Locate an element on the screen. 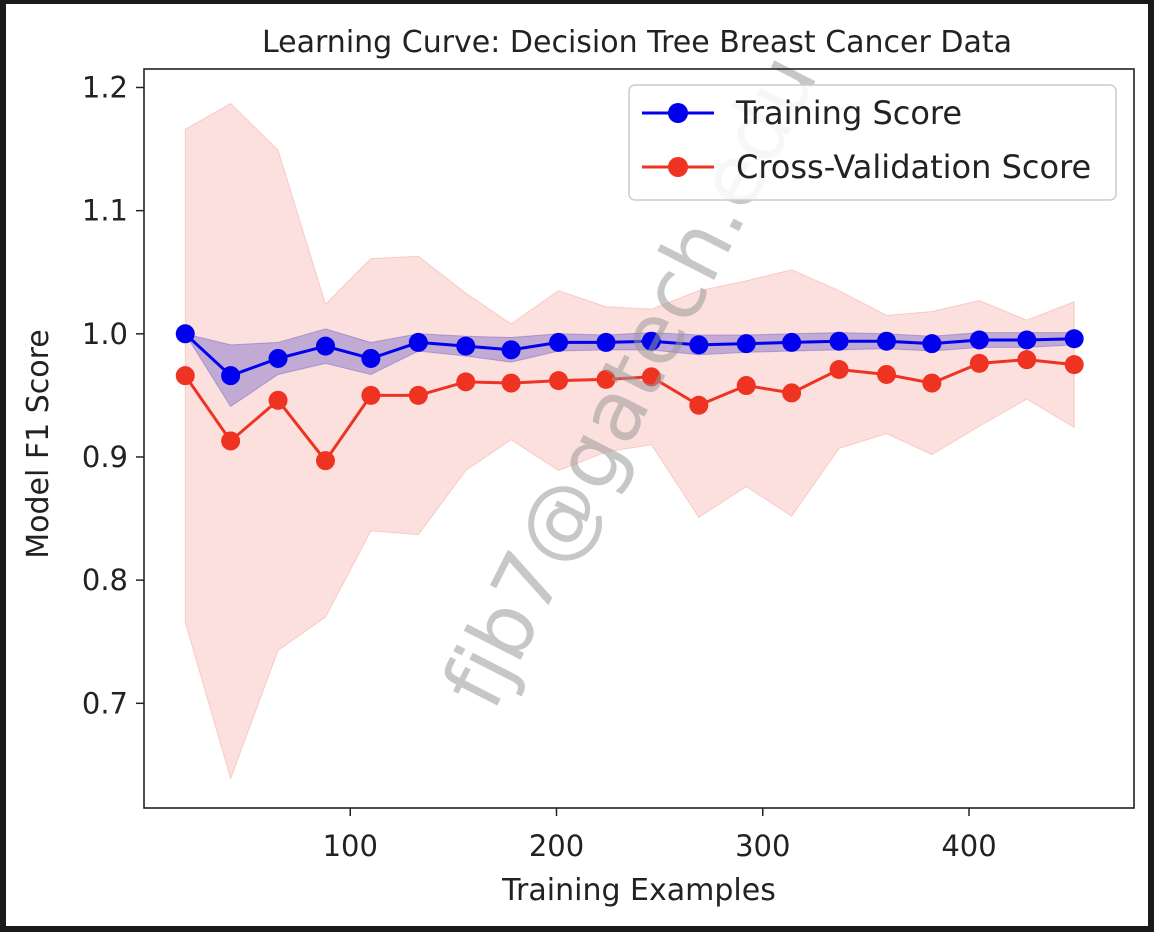 This screenshot has width=1154, height=932. x-axis-ticks: 100 200 300 400 is located at coordinates (660, 835).